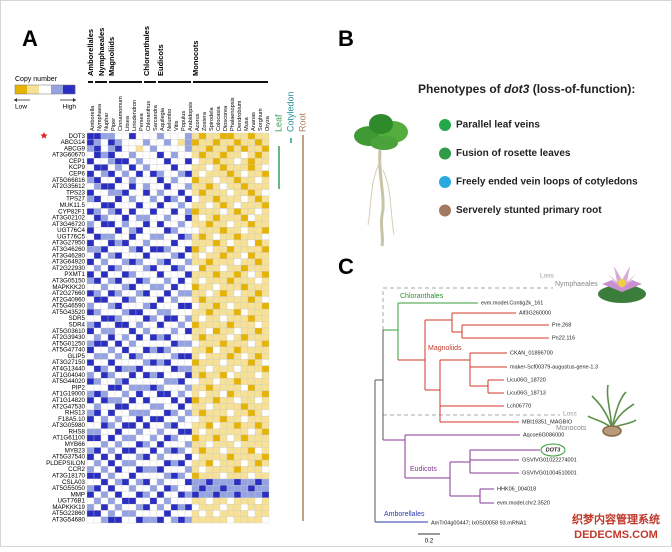  What do you see at coordinates (191, 116) in the screenshot?
I see `species-label: Arabidopsis` at bounding box center [191, 116].